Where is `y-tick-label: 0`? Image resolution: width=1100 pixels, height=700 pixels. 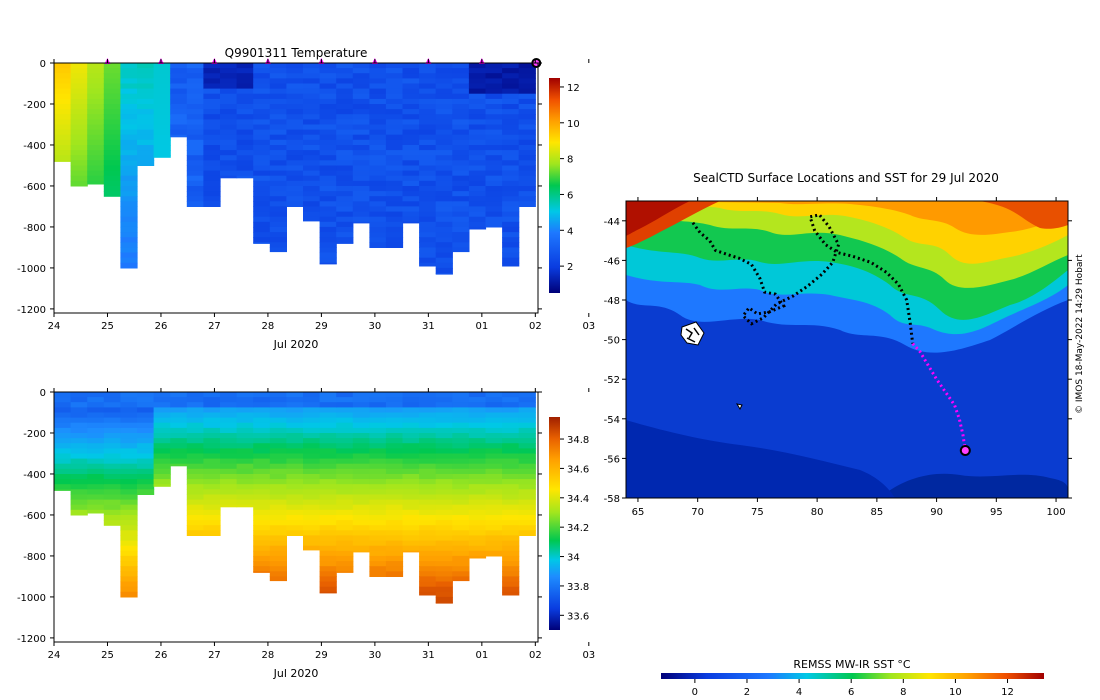
y-tick-label: 0 is located at coordinates (43, 64).